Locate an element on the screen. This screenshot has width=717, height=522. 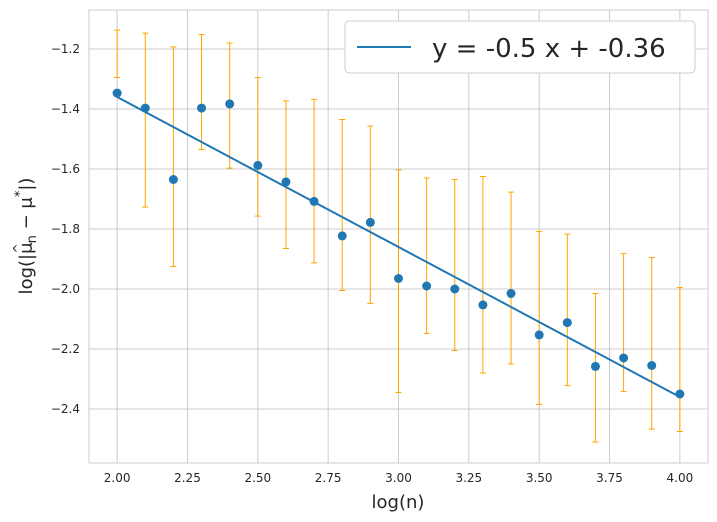
y-tick-label: −1.8 is located at coordinates (65, 229).